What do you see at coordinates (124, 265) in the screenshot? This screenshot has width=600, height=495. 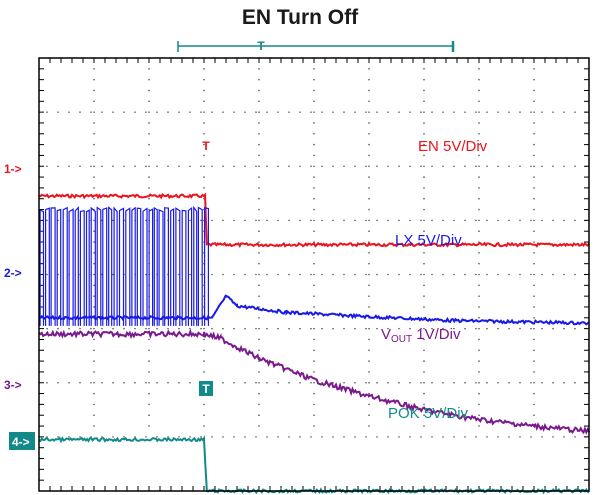 I see `trace-lx-switching` at bounding box center [124, 265].